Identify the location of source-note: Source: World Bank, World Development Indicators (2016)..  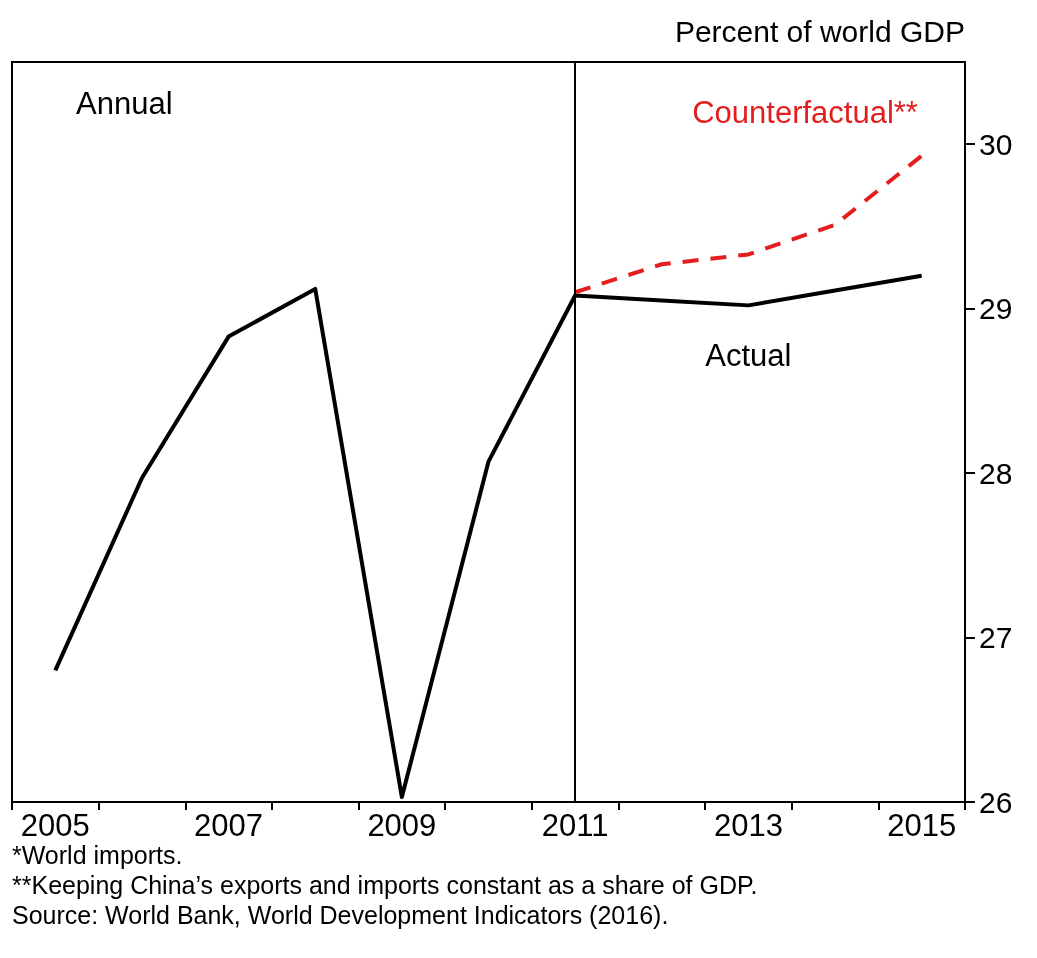
(340, 914).